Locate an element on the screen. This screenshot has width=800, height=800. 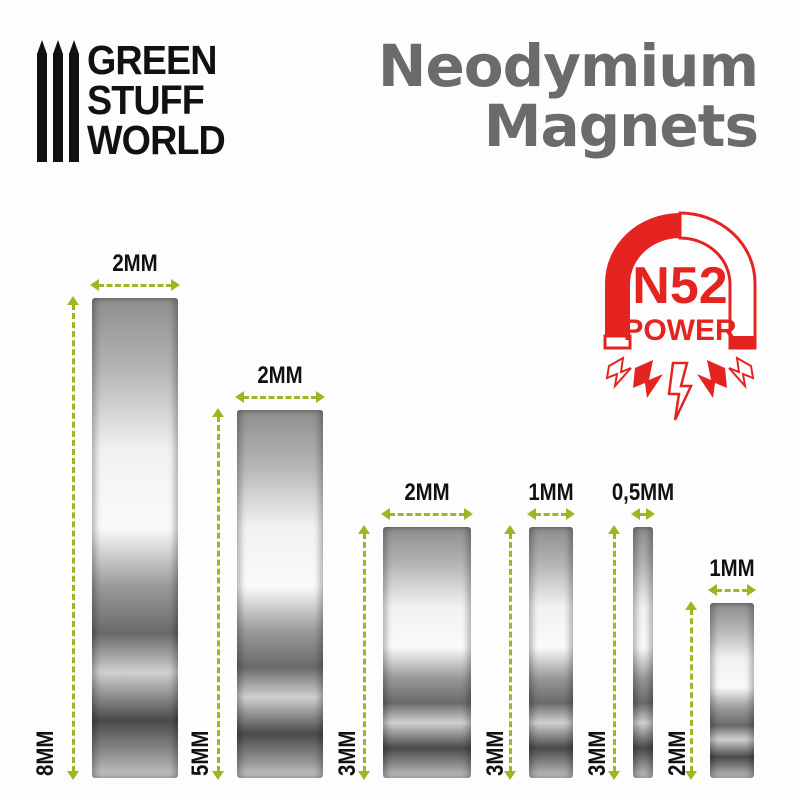
green-stuff-world-logo: GREEN STUFF WORLD is located at coordinates (147, 101).